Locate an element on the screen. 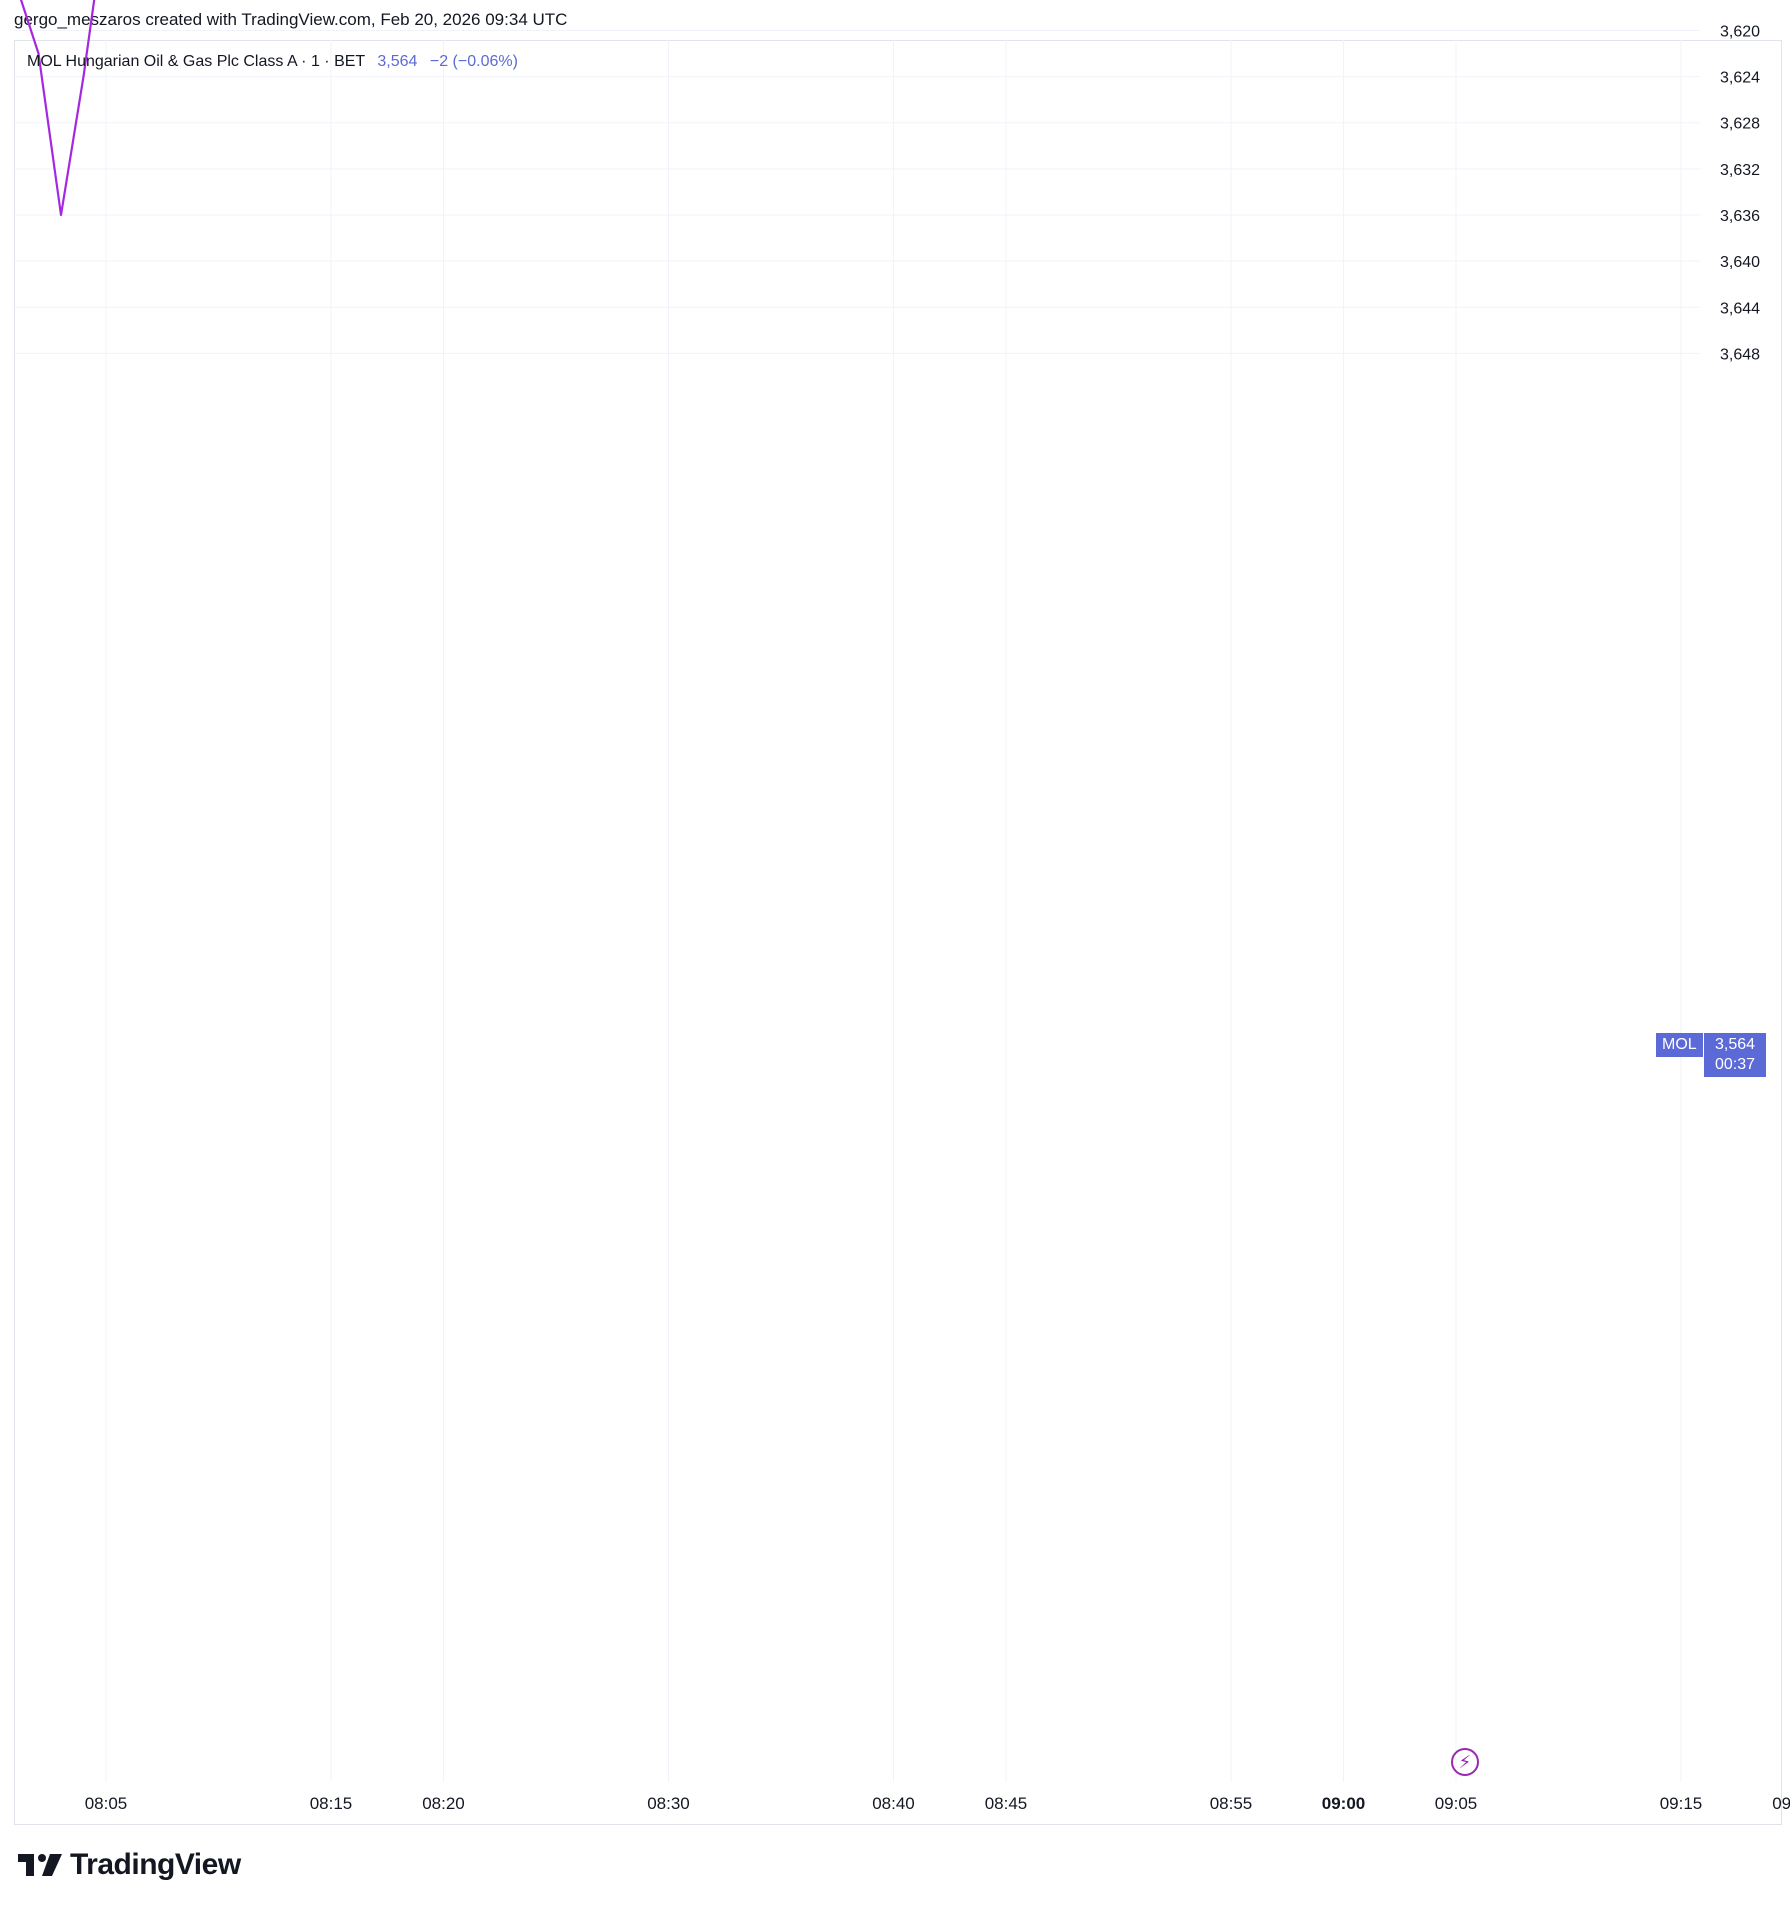  x-tick-label: 08:45 is located at coordinates (1006, 1803).